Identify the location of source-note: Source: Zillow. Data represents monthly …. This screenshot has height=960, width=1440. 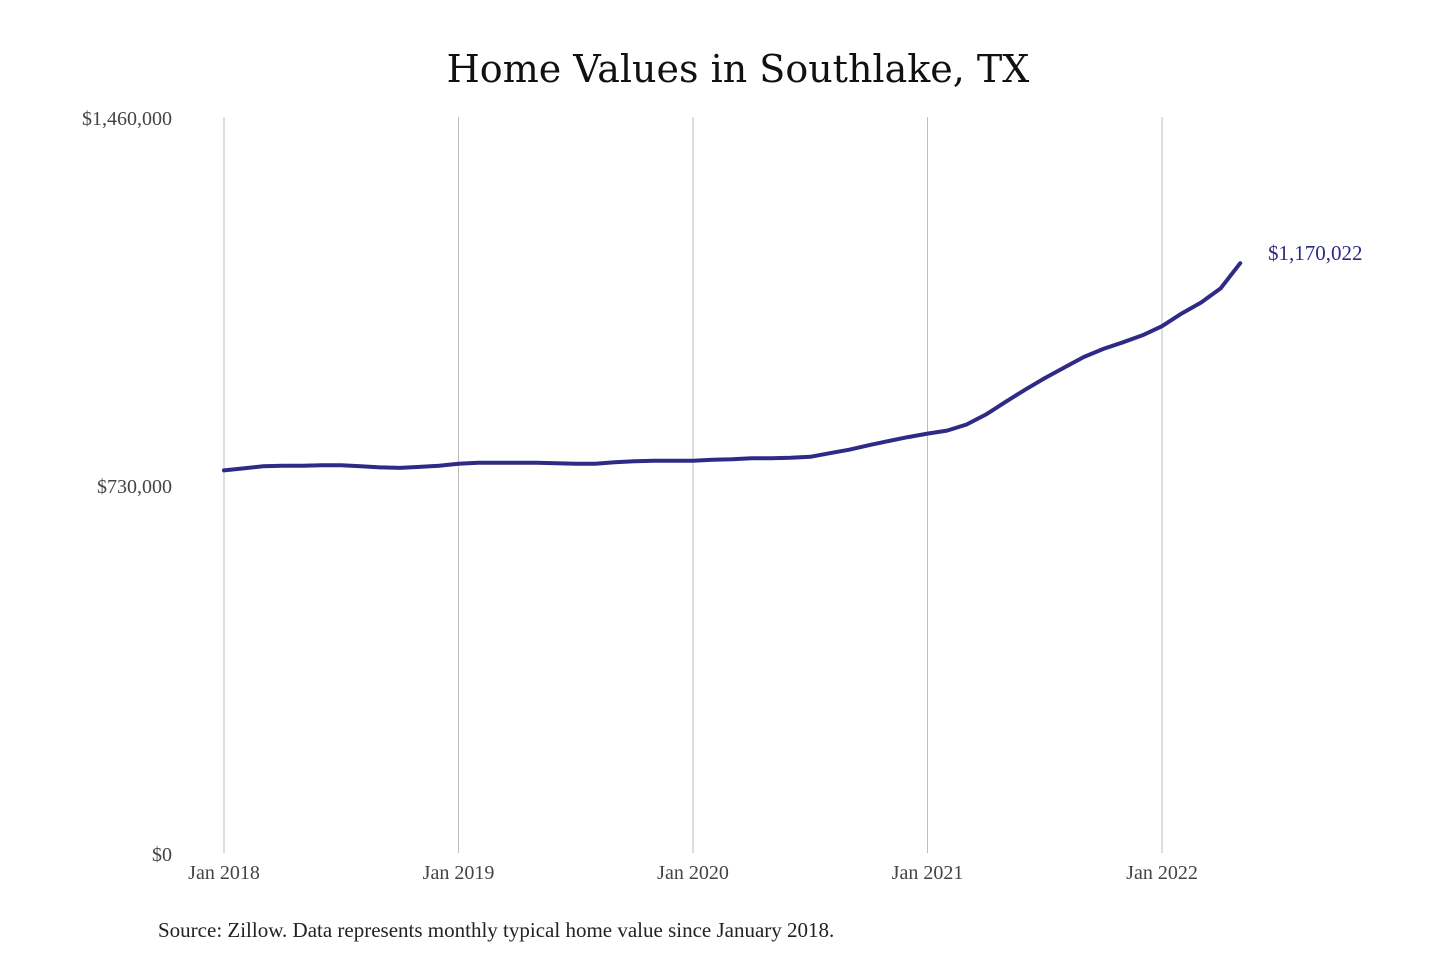
(496, 930).